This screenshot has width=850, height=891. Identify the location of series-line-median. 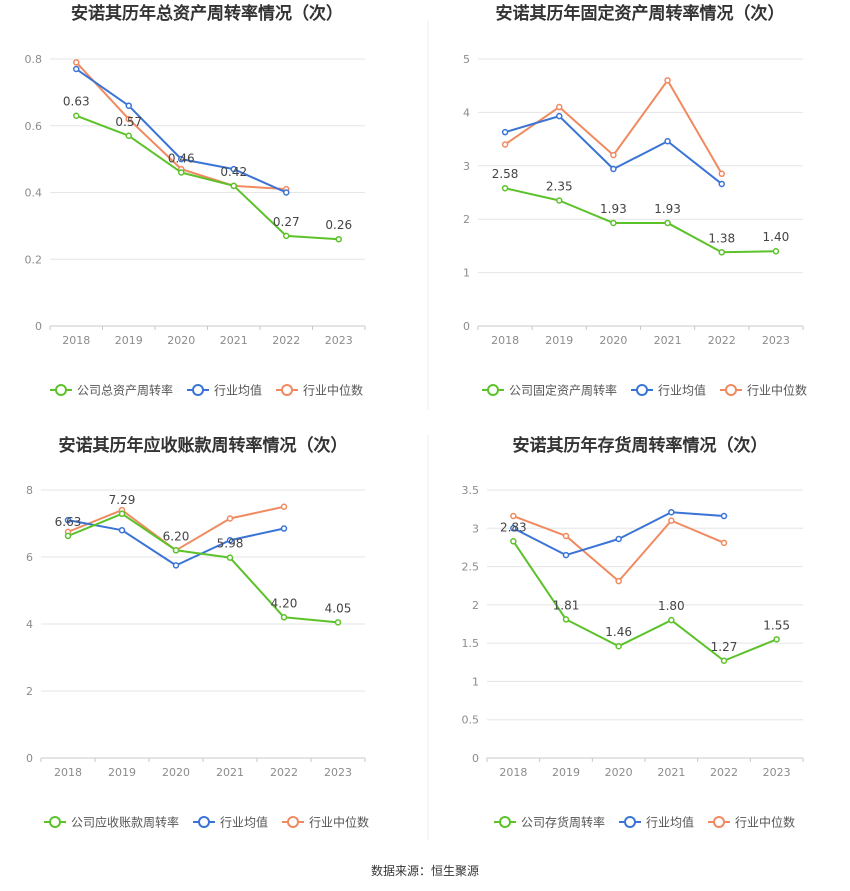
(613, 127).